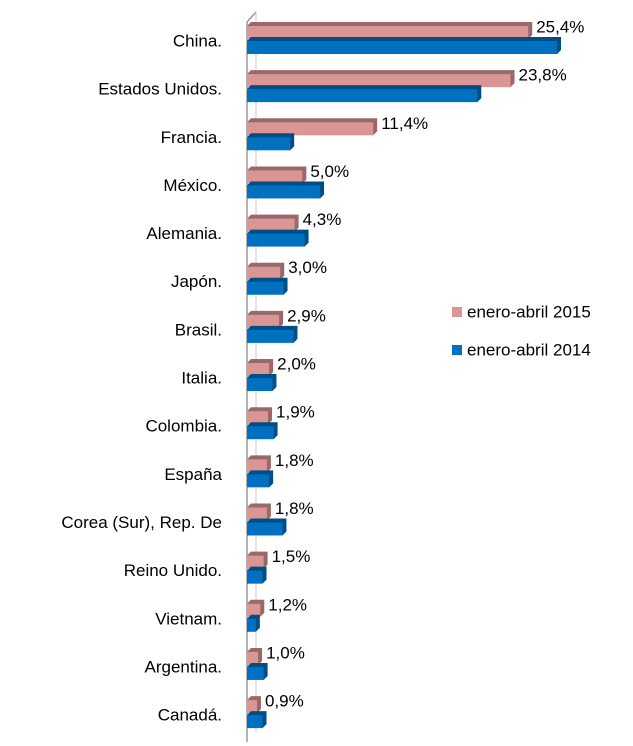 The height and width of the screenshot is (746, 633). I want to click on category-label: Corea (Sur), Rep. De, so click(141, 522).